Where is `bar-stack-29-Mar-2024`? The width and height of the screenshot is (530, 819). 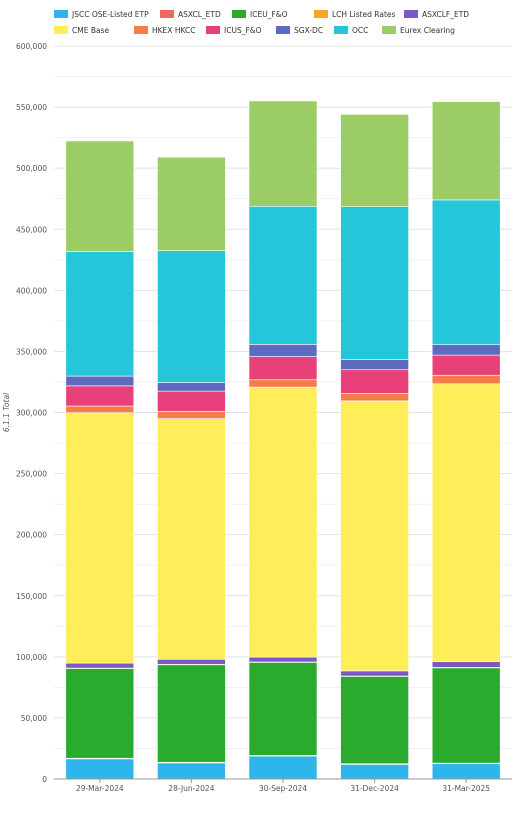 bar-stack-29-Mar-2024 is located at coordinates (100, 460).